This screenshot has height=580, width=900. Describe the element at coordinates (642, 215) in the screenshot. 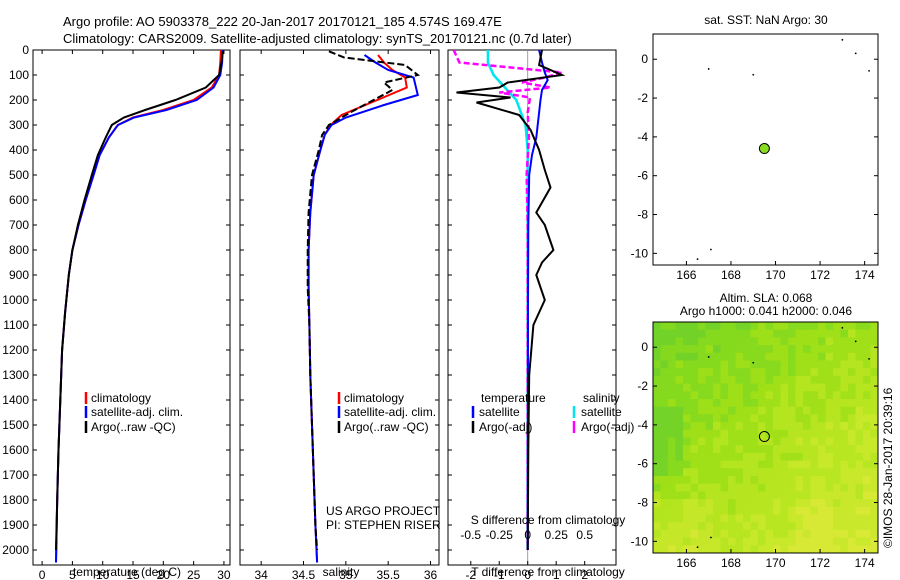

I see `map-y-tick-label: -8` at that location.